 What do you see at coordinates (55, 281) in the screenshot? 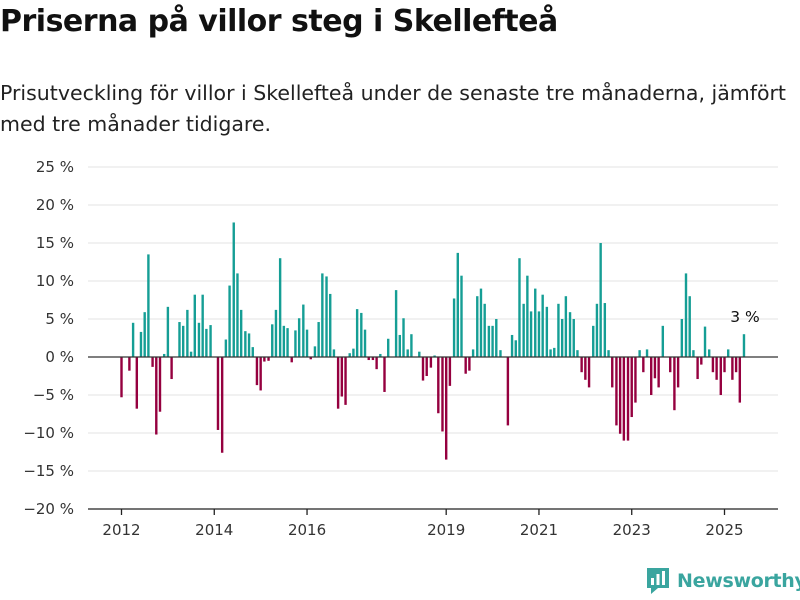
I see `y-tick-label: 10 %` at bounding box center [55, 281].